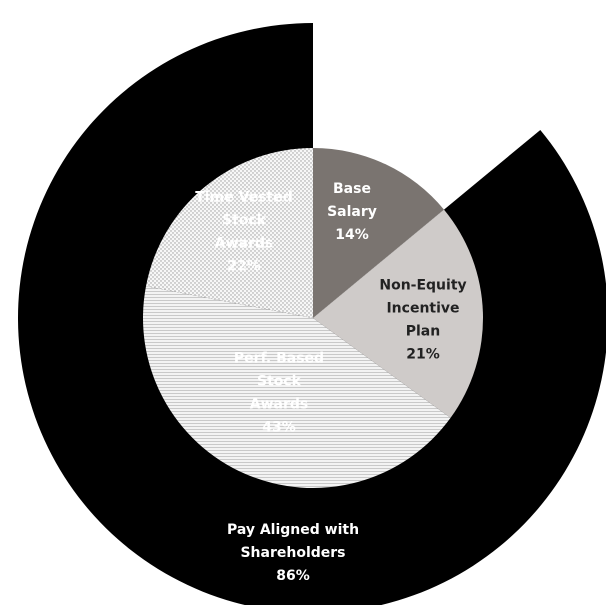 This screenshot has width=606, height=605. Describe the element at coordinates (293, 530) in the screenshot. I see `slice-pay-aligned-with-shareholders-label-line: Pay Aligned with` at that location.